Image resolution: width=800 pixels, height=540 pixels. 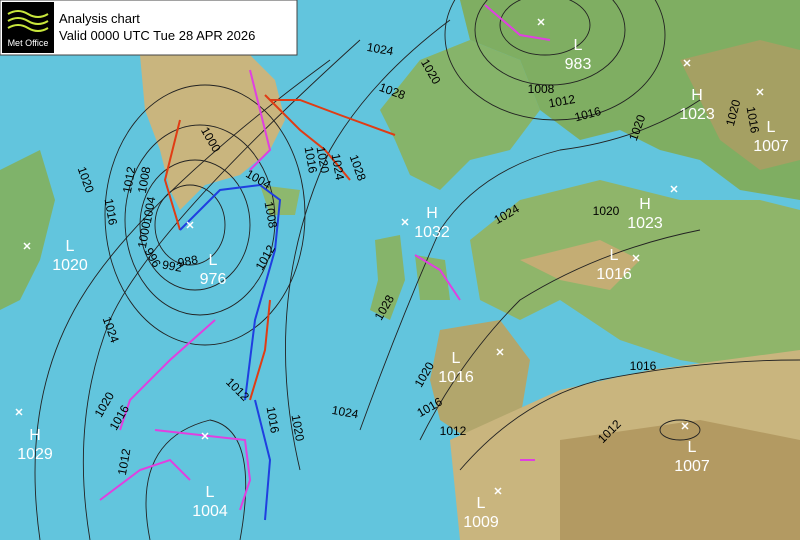 What do you see at coordinates (99, 18) in the screenshot?
I see `chart-title: Analysis chart` at bounding box center [99, 18].